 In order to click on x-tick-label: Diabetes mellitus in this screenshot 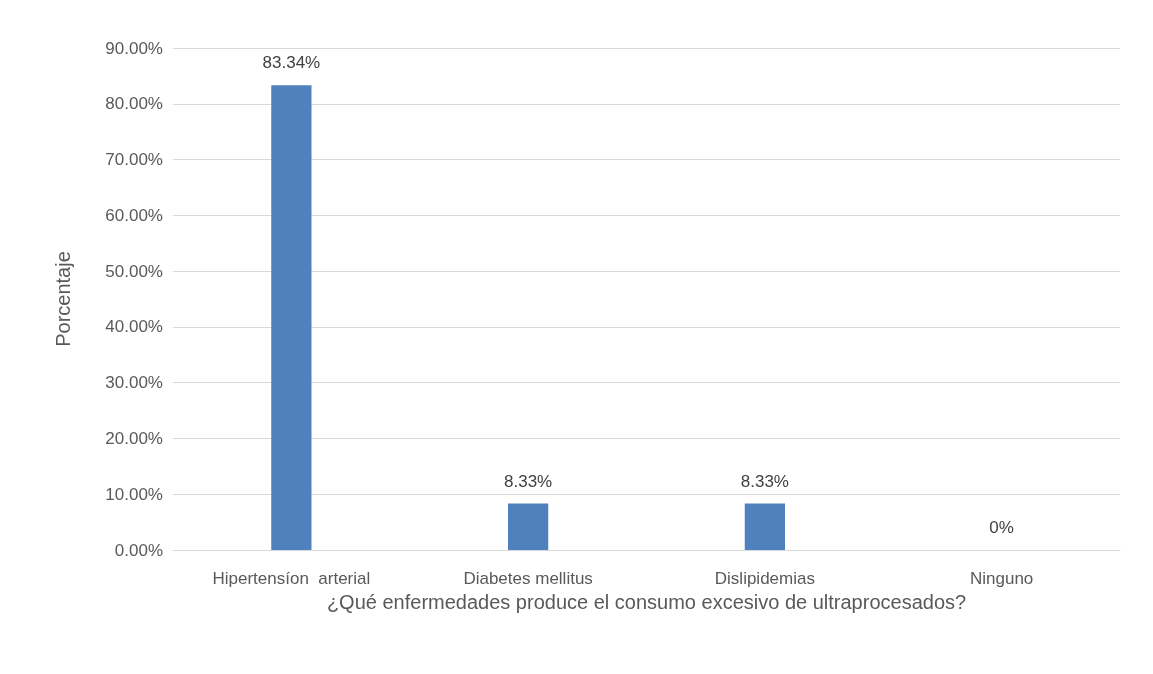, I will do `click(528, 578)`.